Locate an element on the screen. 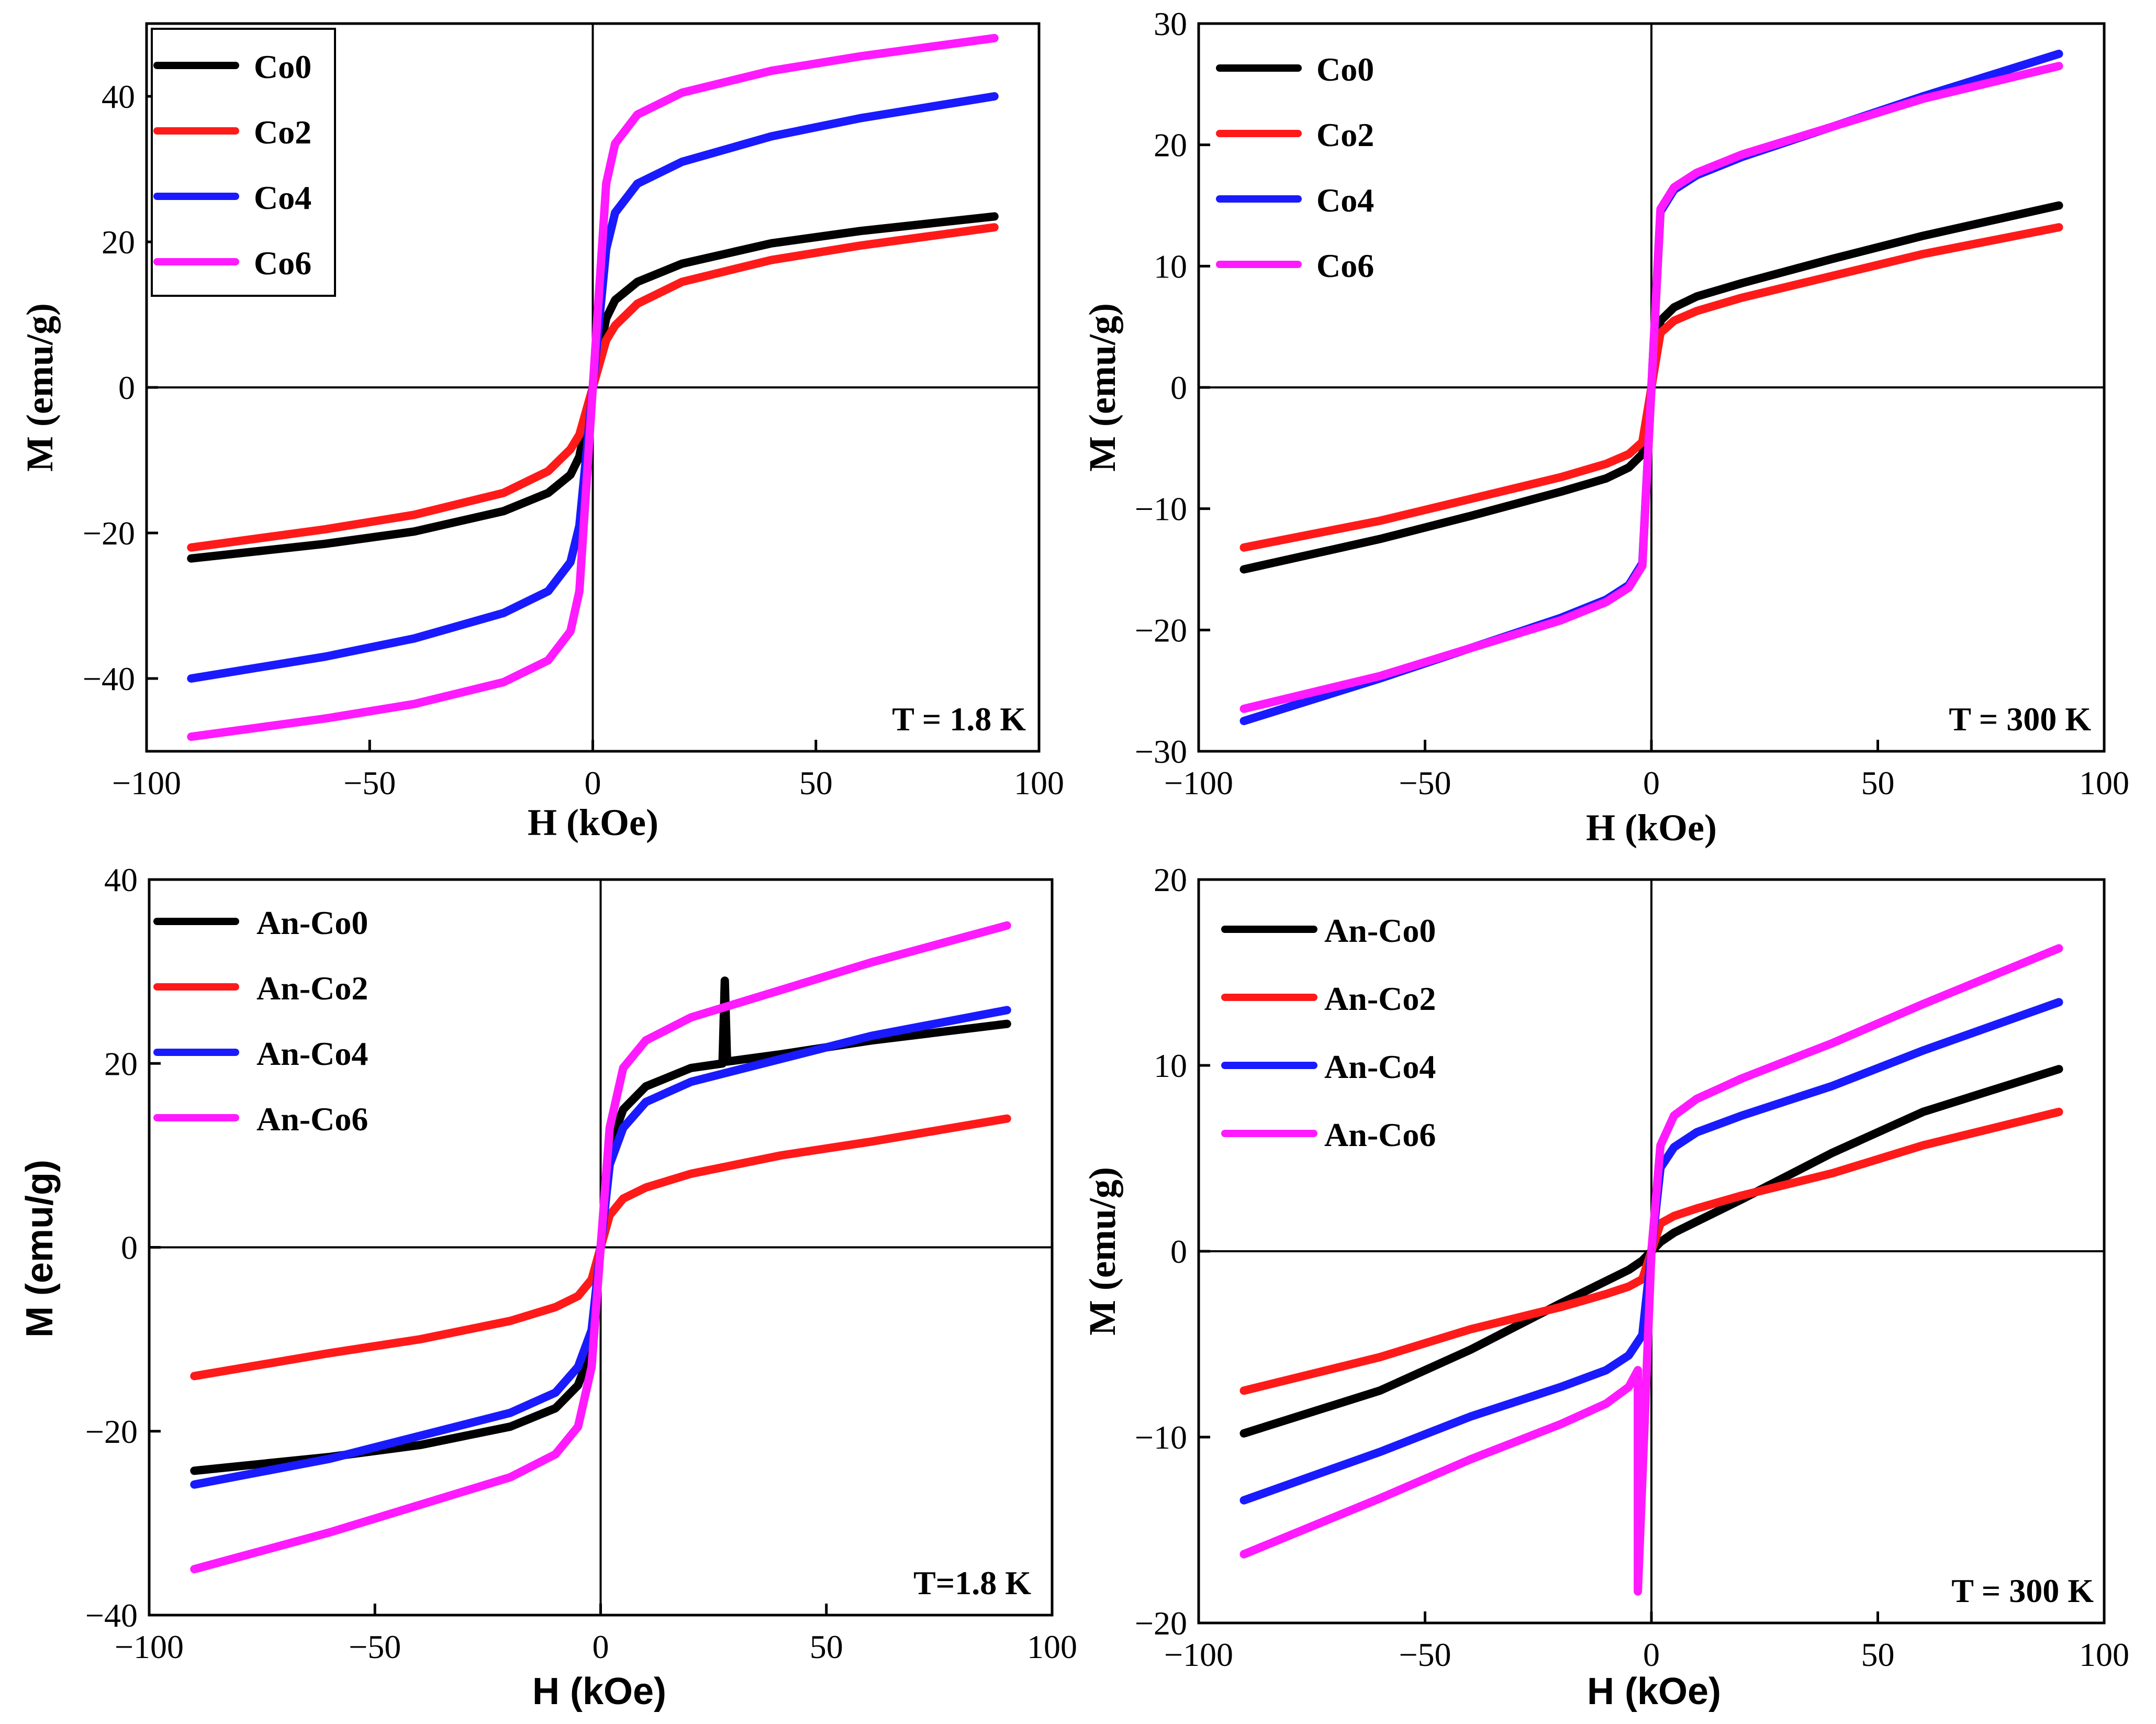  temperature-label: T=1.8 K is located at coordinates (972, 1582).